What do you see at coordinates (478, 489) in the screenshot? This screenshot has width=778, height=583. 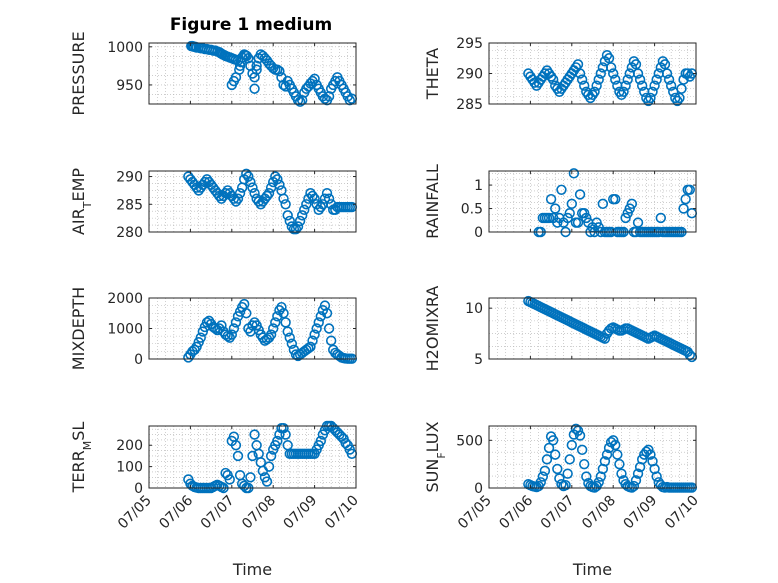 I see `y-tick-label: 0` at bounding box center [478, 489].